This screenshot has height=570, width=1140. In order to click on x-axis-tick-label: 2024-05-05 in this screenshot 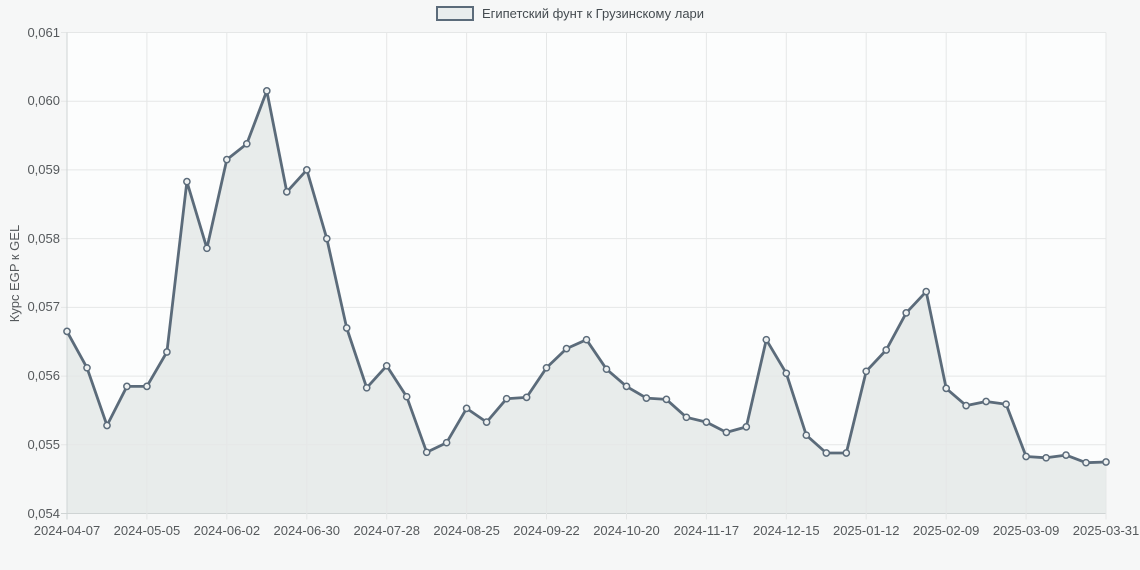, I will do `click(147, 530)`.